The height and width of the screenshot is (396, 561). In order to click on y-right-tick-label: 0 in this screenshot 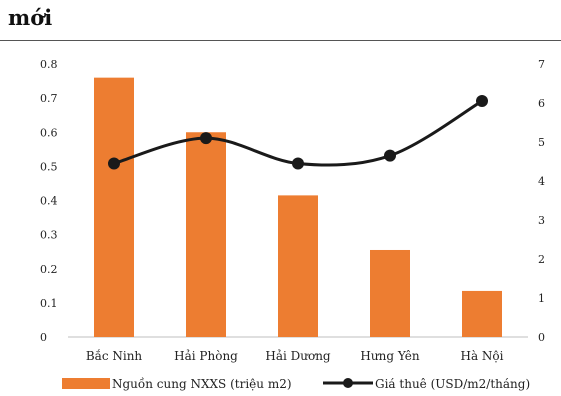, I will do `click(541, 337)`.